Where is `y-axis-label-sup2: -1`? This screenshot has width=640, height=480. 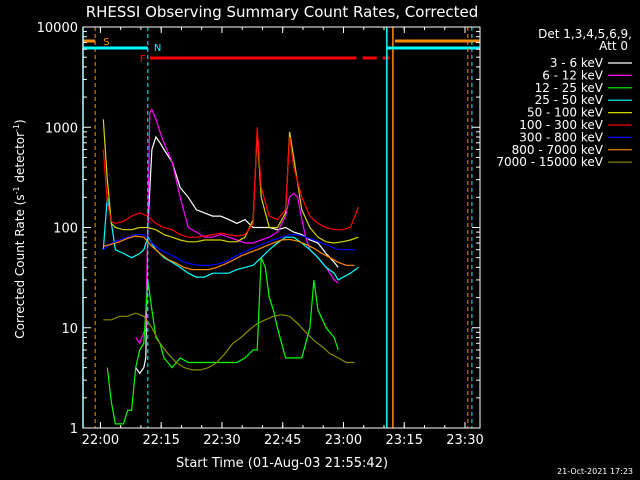 y-axis-label-sup2: -1 is located at coordinates (16, 128).